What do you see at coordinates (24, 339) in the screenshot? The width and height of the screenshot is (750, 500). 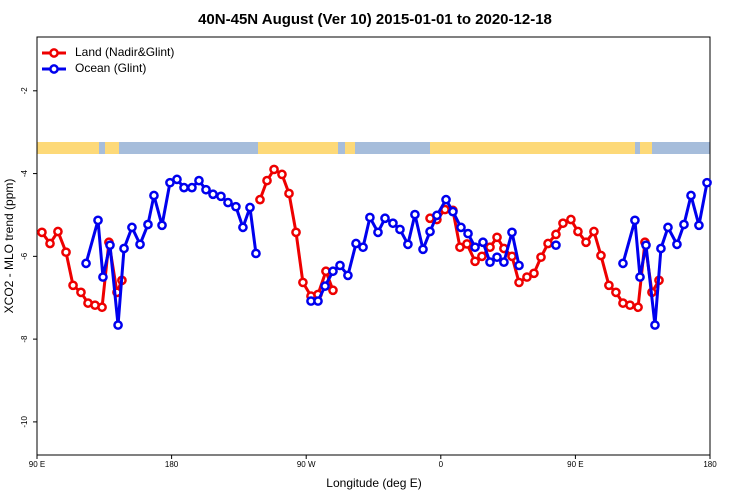 I see `y-tick-label: -8` at bounding box center [24, 339].